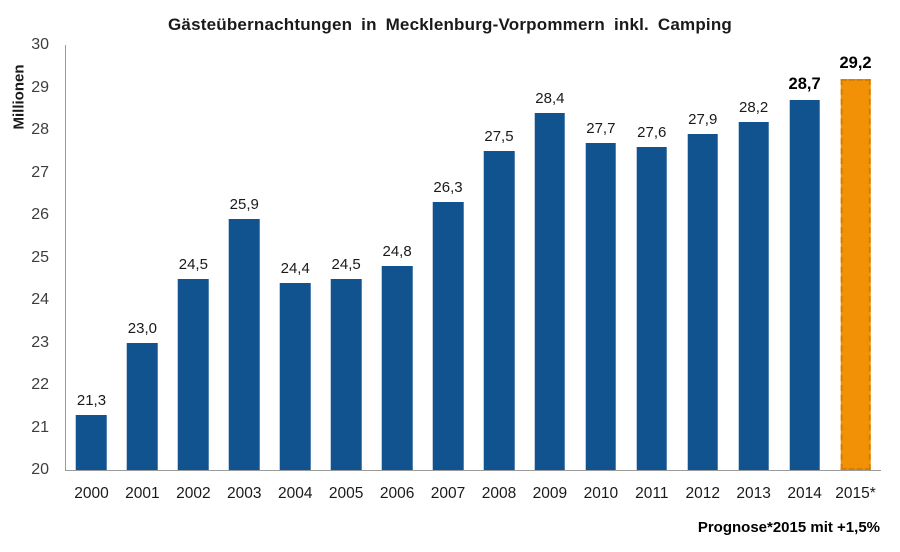 The image size is (900, 552). Describe the element at coordinates (550, 98) in the screenshot. I see `bar-value-label: 28,4` at that location.